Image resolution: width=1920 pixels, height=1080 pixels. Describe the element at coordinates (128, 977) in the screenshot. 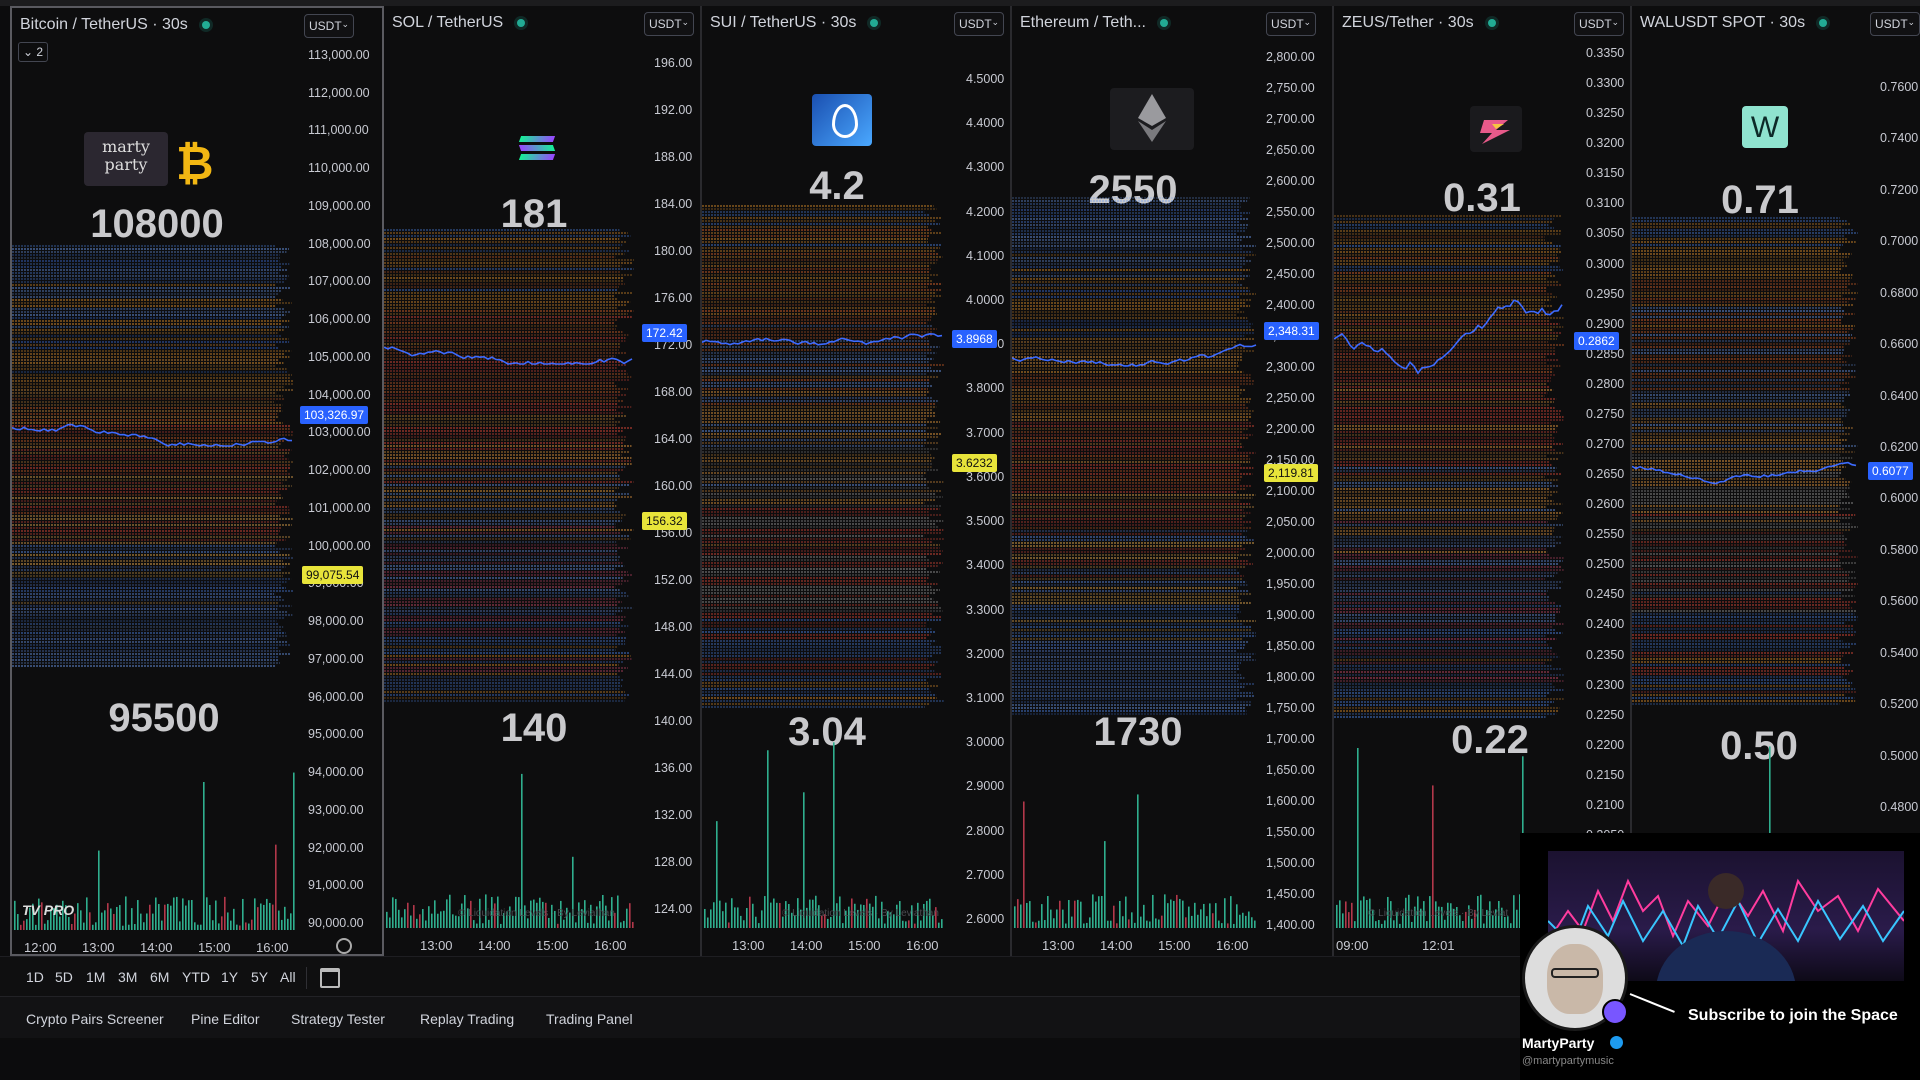

I see `range-3m-button: 3M` at that location.